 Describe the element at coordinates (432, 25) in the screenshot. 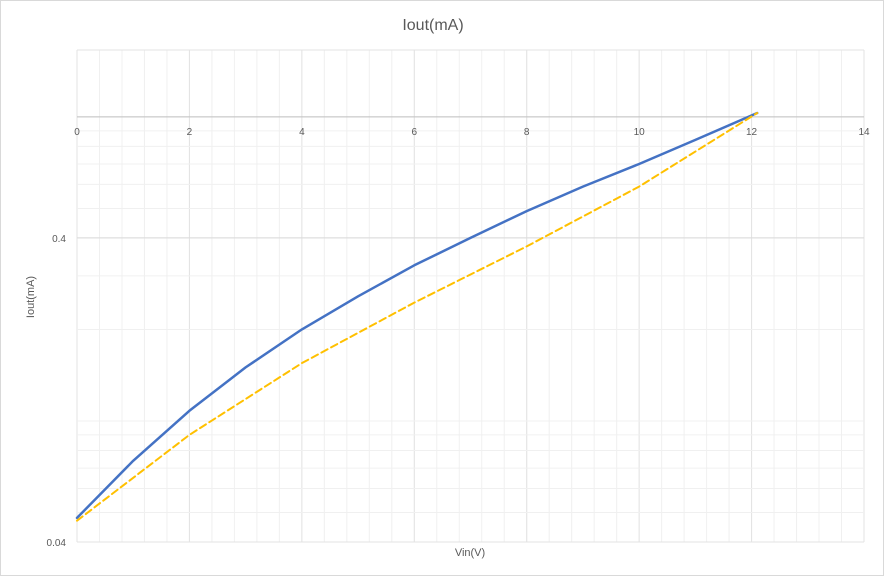

I see `chart-title: Iout(mA)` at that location.